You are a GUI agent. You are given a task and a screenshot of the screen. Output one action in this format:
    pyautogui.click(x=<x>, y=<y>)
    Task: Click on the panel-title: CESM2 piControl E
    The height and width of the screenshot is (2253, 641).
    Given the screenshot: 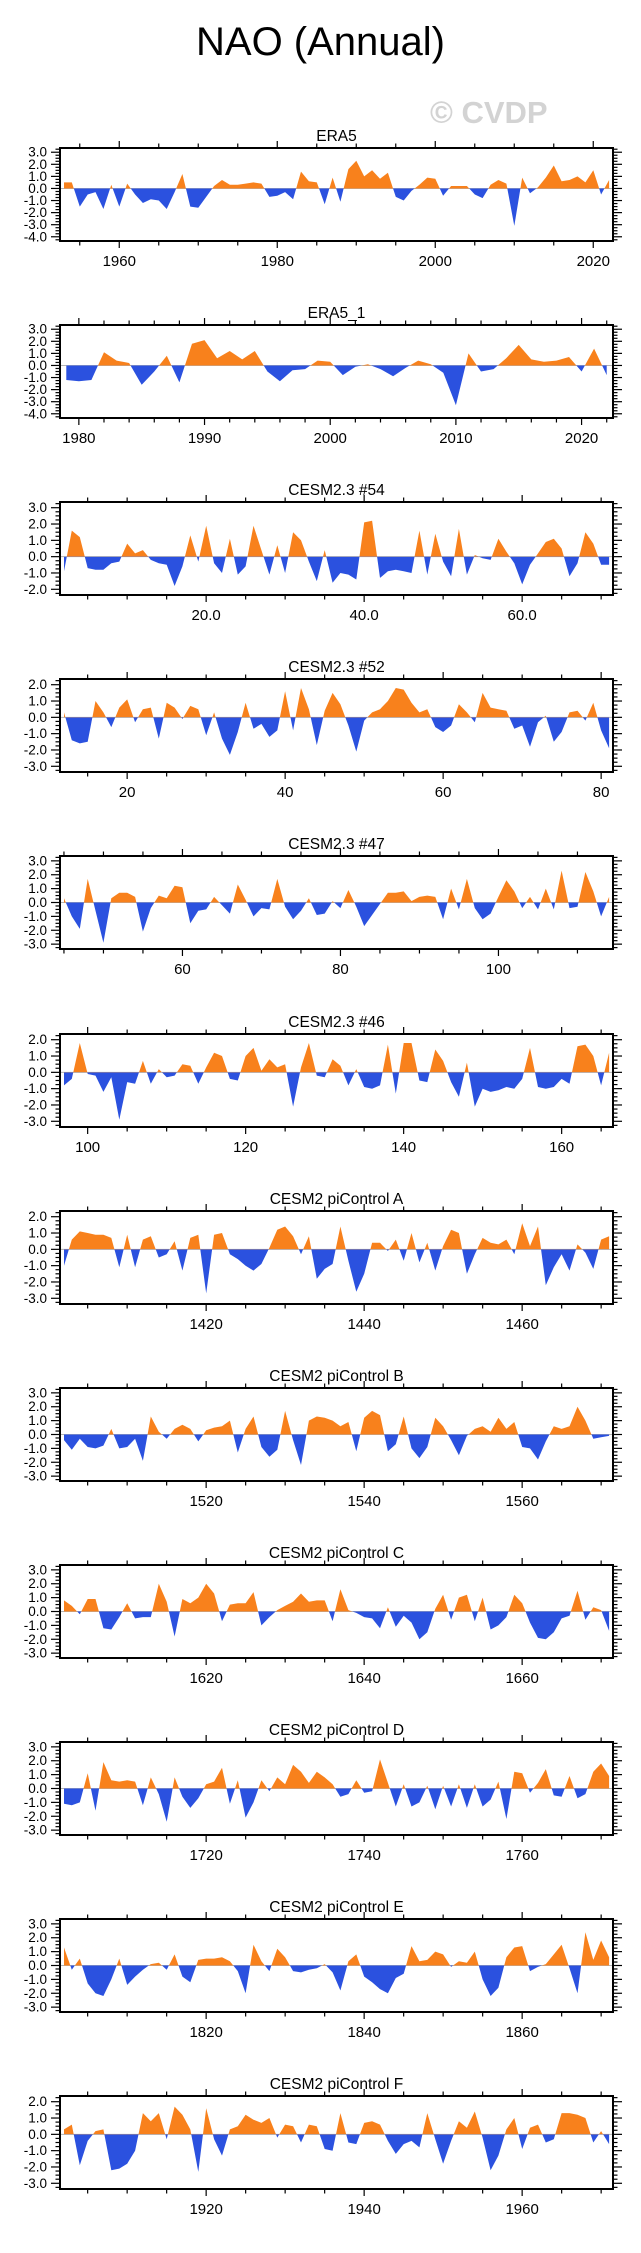 What is the action you would take?
    pyautogui.click(x=336, y=1907)
    